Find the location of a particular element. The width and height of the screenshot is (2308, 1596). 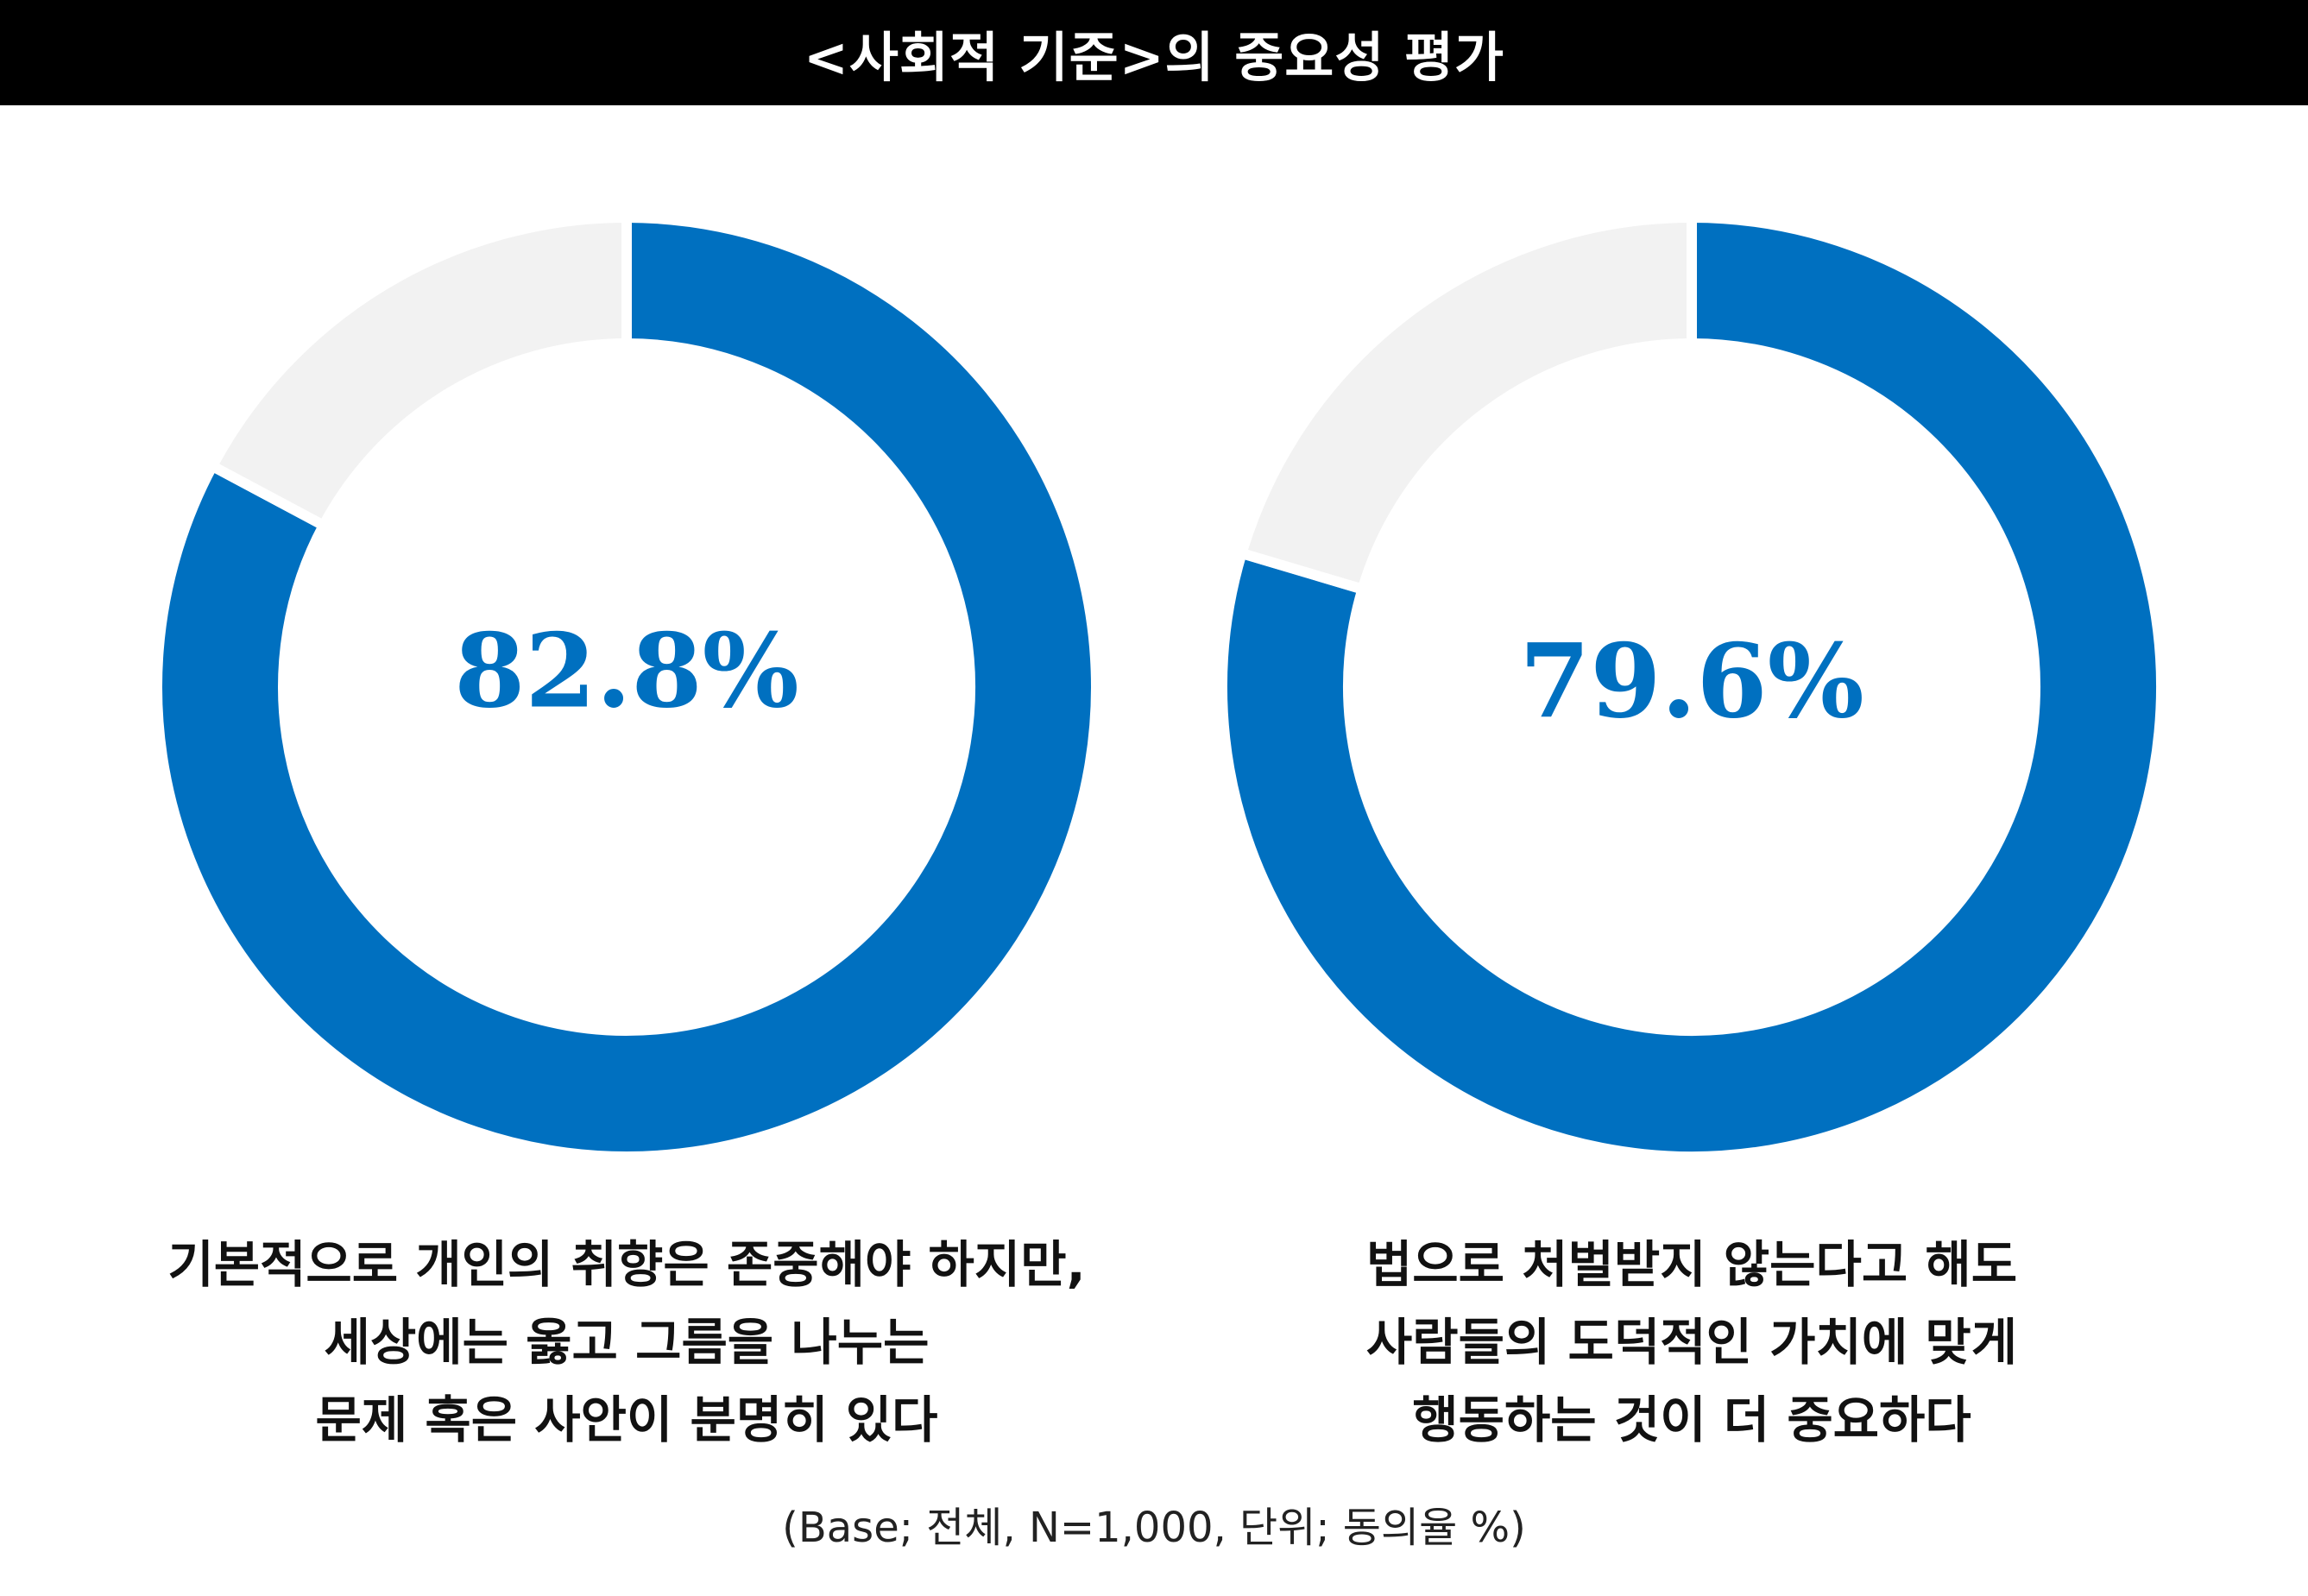

donut-slice-rest-left is located at coordinates (418, 372).